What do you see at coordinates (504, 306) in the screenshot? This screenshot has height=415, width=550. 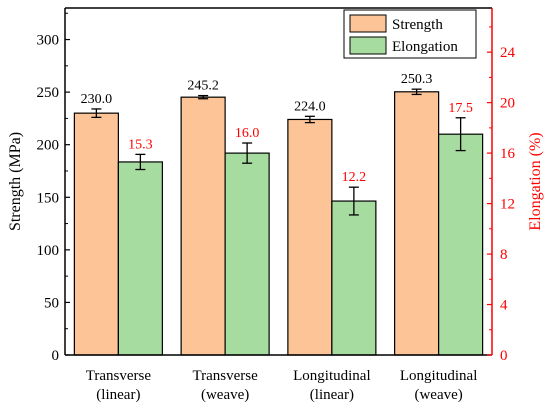 I see `right-tick-label: 4` at bounding box center [504, 306].